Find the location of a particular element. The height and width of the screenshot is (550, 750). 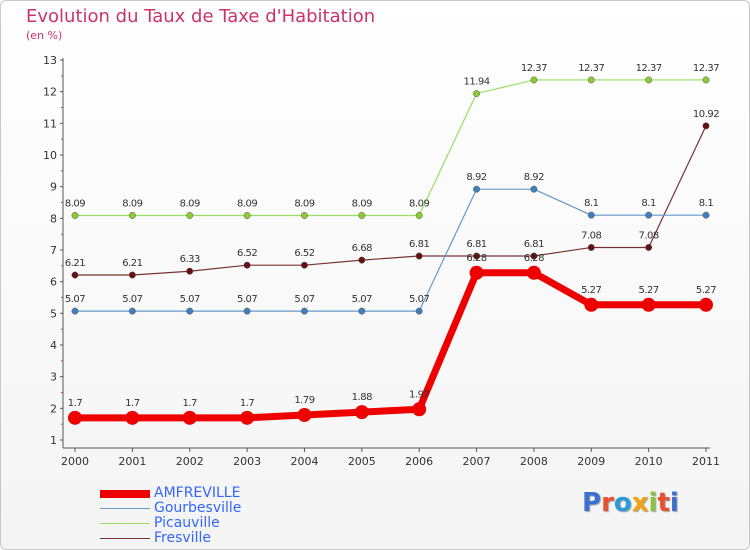

y-tick-label: 2 is located at coordinates (53, 408).